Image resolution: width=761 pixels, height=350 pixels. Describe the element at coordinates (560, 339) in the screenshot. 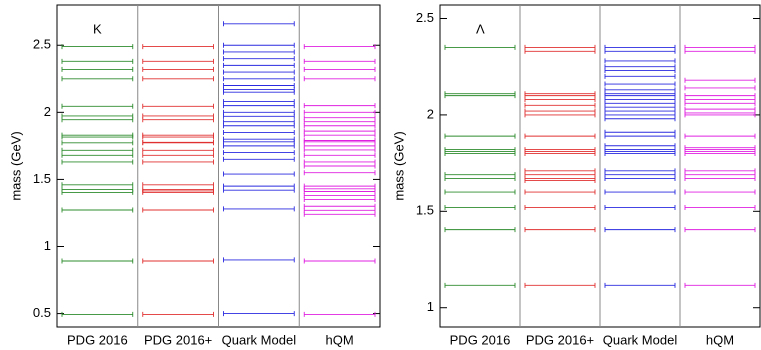

I see `column-label: PDG 2016+` at that location.